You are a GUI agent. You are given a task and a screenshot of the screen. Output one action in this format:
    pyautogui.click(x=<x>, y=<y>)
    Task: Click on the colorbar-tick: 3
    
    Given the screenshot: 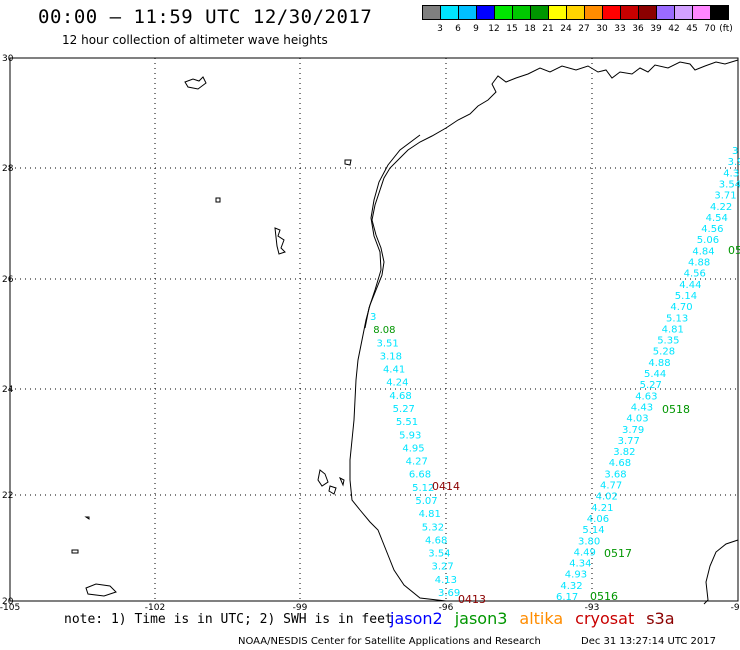 What is the action you would take?
    pyautogui.click(x=440, y=29)
    